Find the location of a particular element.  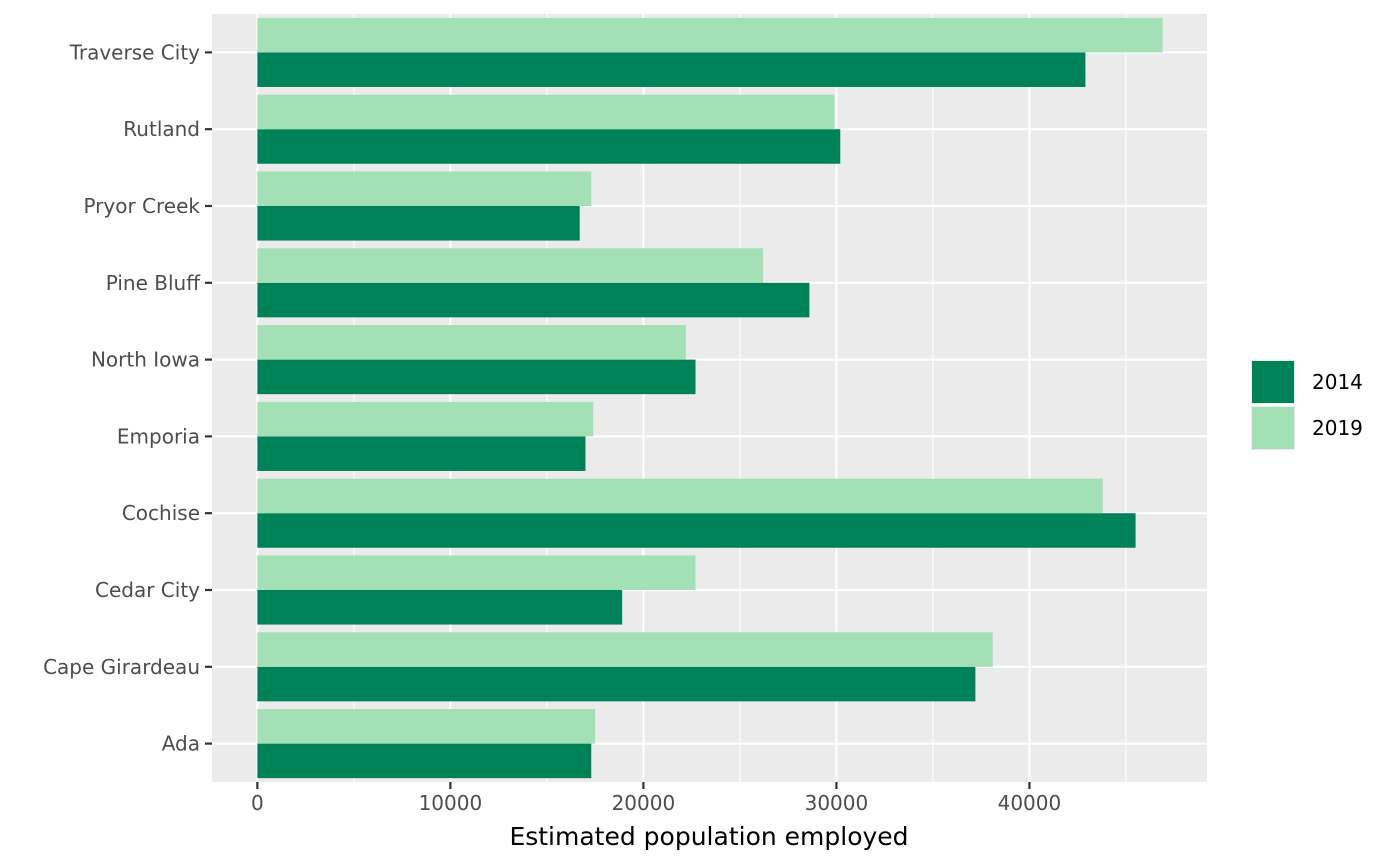

bar-2019-north-iowa is located at coordinates (471, 342).